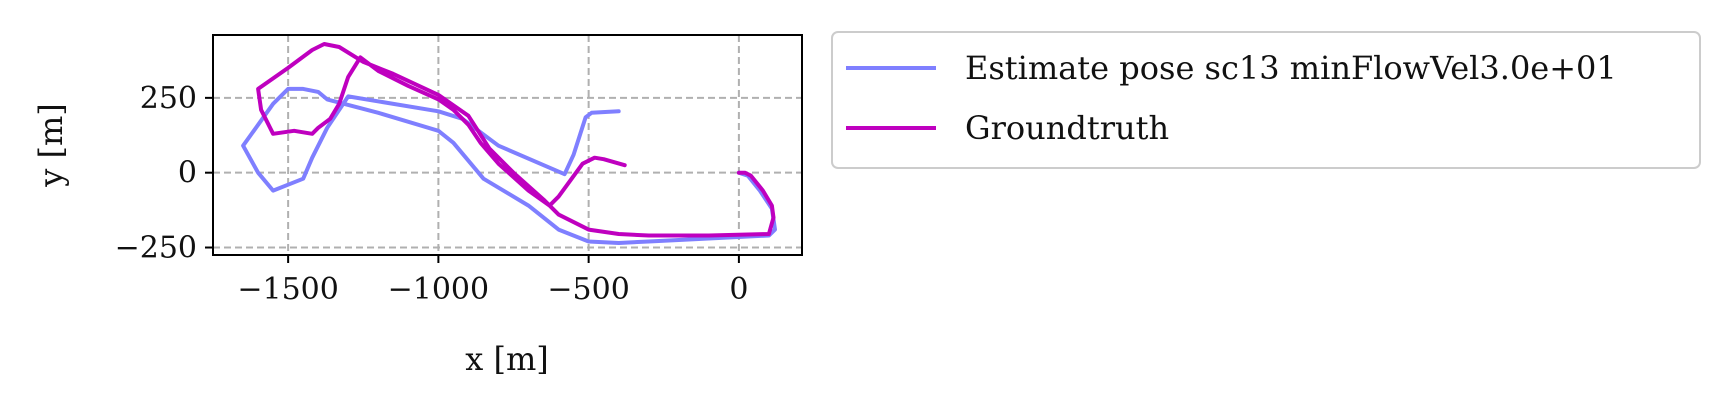 The height and width of the screenshot is (411, 1729). Describe the element at coordinates (51, 145) in the screenshot. I see `y-axis-label: y [m]` at that location.